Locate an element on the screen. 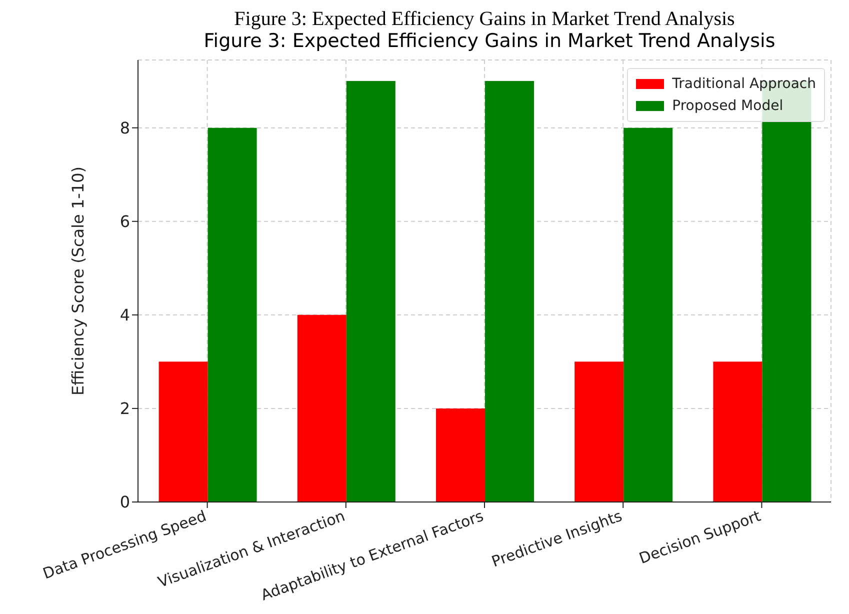 Image resolution: width=849 pixels, height=614 pixels. y-tick-label: 0 is located at coordinates (125, 502).